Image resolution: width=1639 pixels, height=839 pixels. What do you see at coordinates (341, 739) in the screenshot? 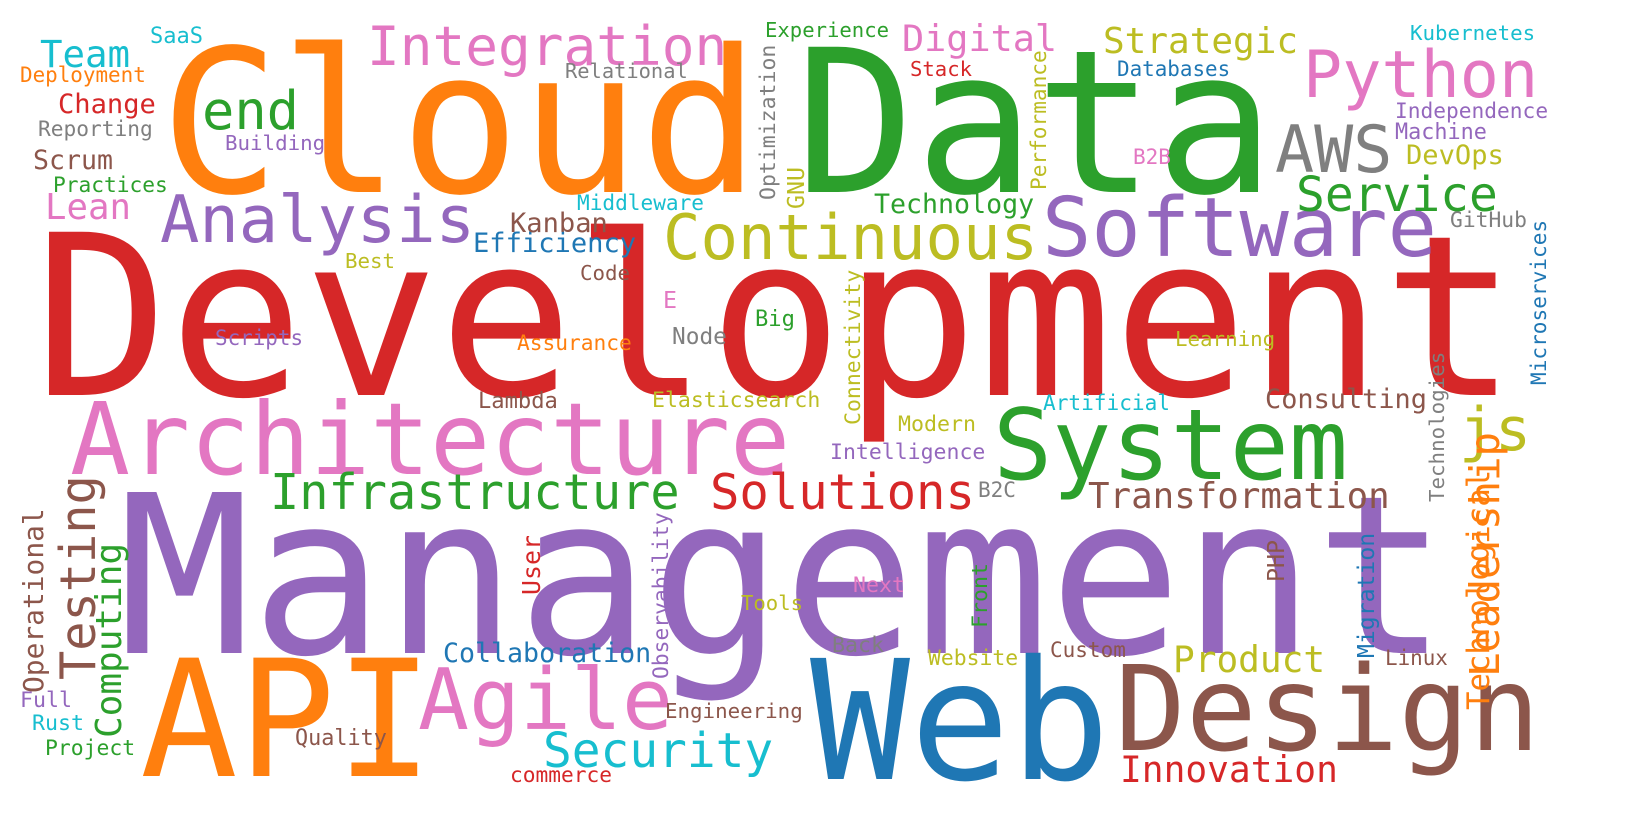
I see `word-quality: Quality` at bounding box center [341, 739].